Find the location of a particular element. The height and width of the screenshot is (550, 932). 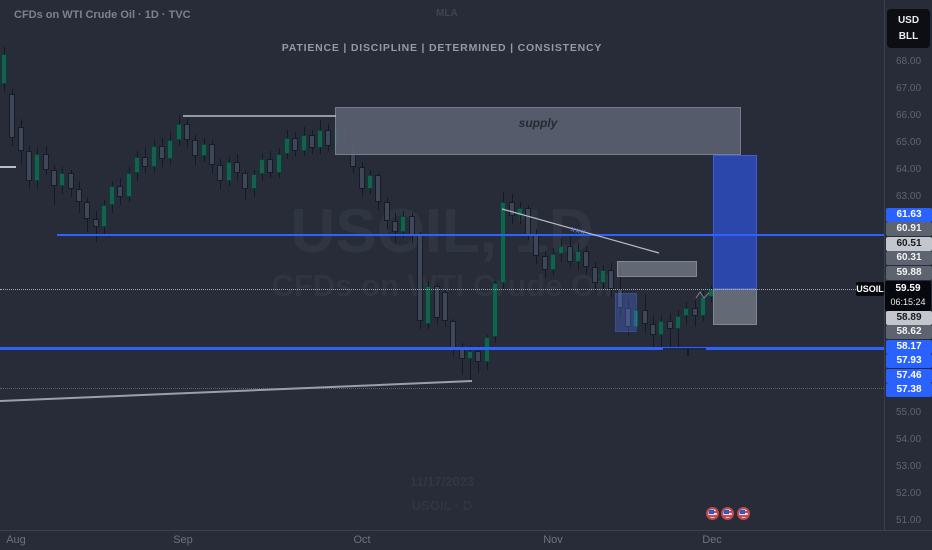

current-price-line is located at coordinates (442, 289).